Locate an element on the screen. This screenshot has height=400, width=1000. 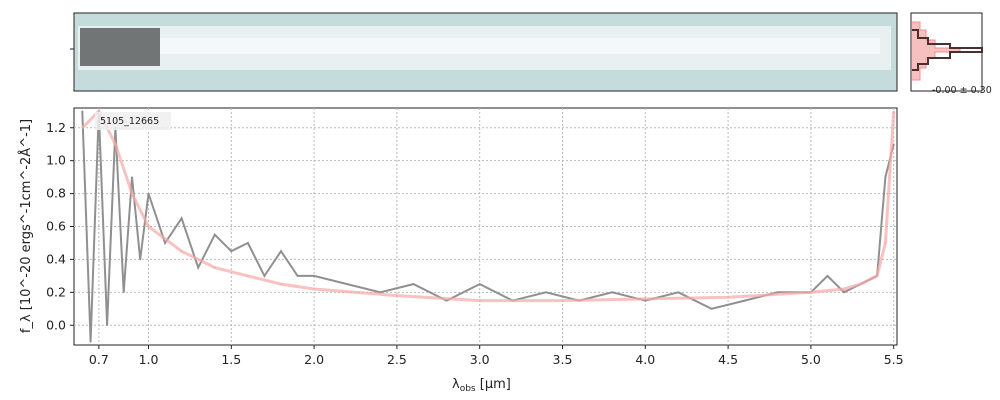
y-tick-label: 0.4 is located at coordinates (56, 258).